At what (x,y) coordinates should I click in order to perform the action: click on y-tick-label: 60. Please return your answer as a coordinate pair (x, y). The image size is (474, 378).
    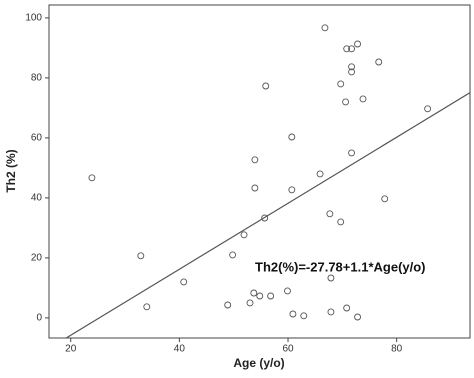
    Looking at the image, I should click on (37, 138).